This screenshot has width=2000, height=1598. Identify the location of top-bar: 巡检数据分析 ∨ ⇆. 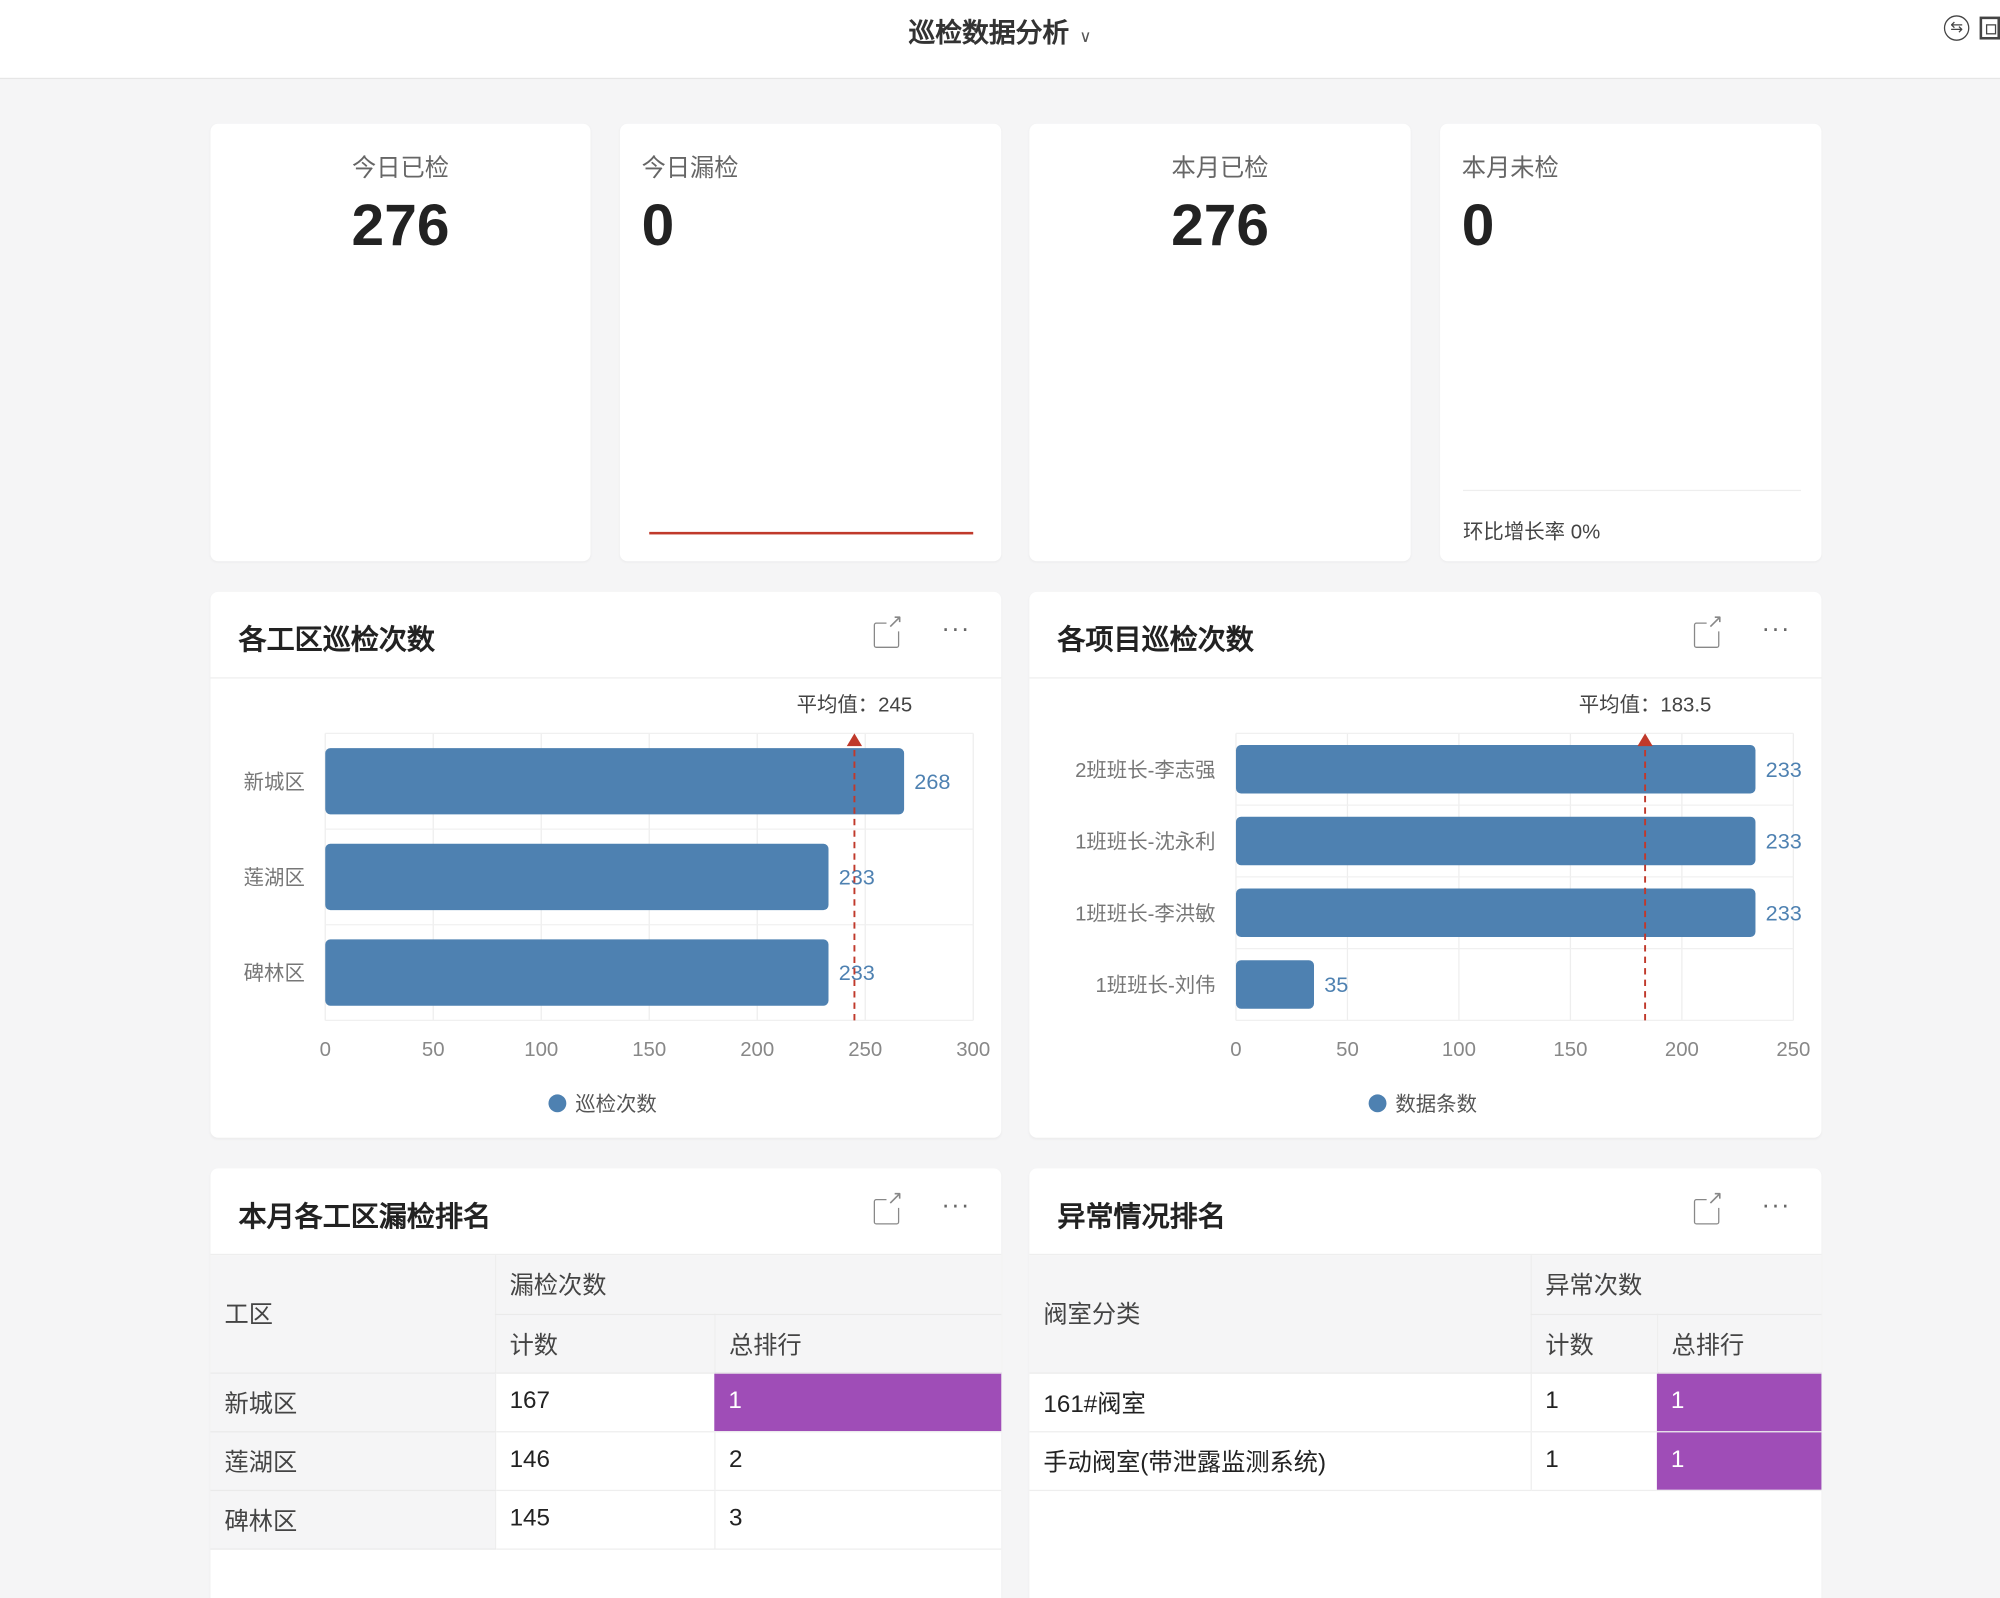
(1000, 40).